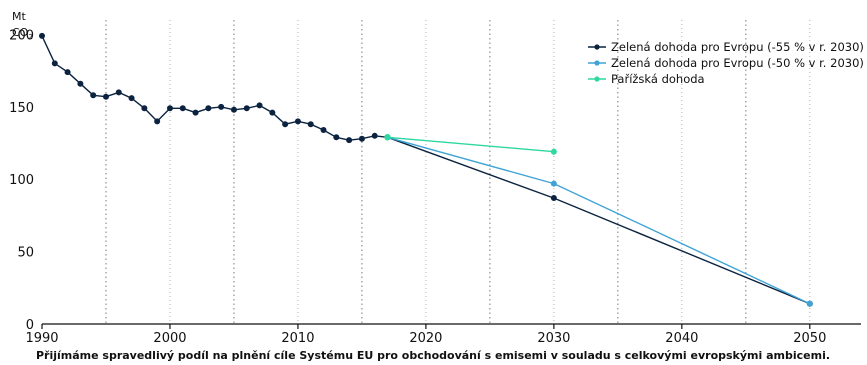  Describe the element at coordinates (553, 338) in the screenshot. I see `x-tick-label: 2030` at that location.